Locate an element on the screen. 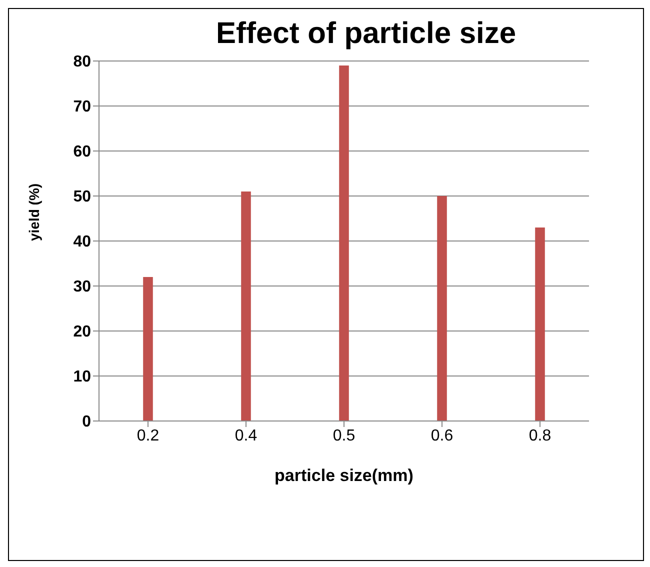 This screenshot has width=650, height=567. y-tick-label: 30 is located at coordinates (82, 287).